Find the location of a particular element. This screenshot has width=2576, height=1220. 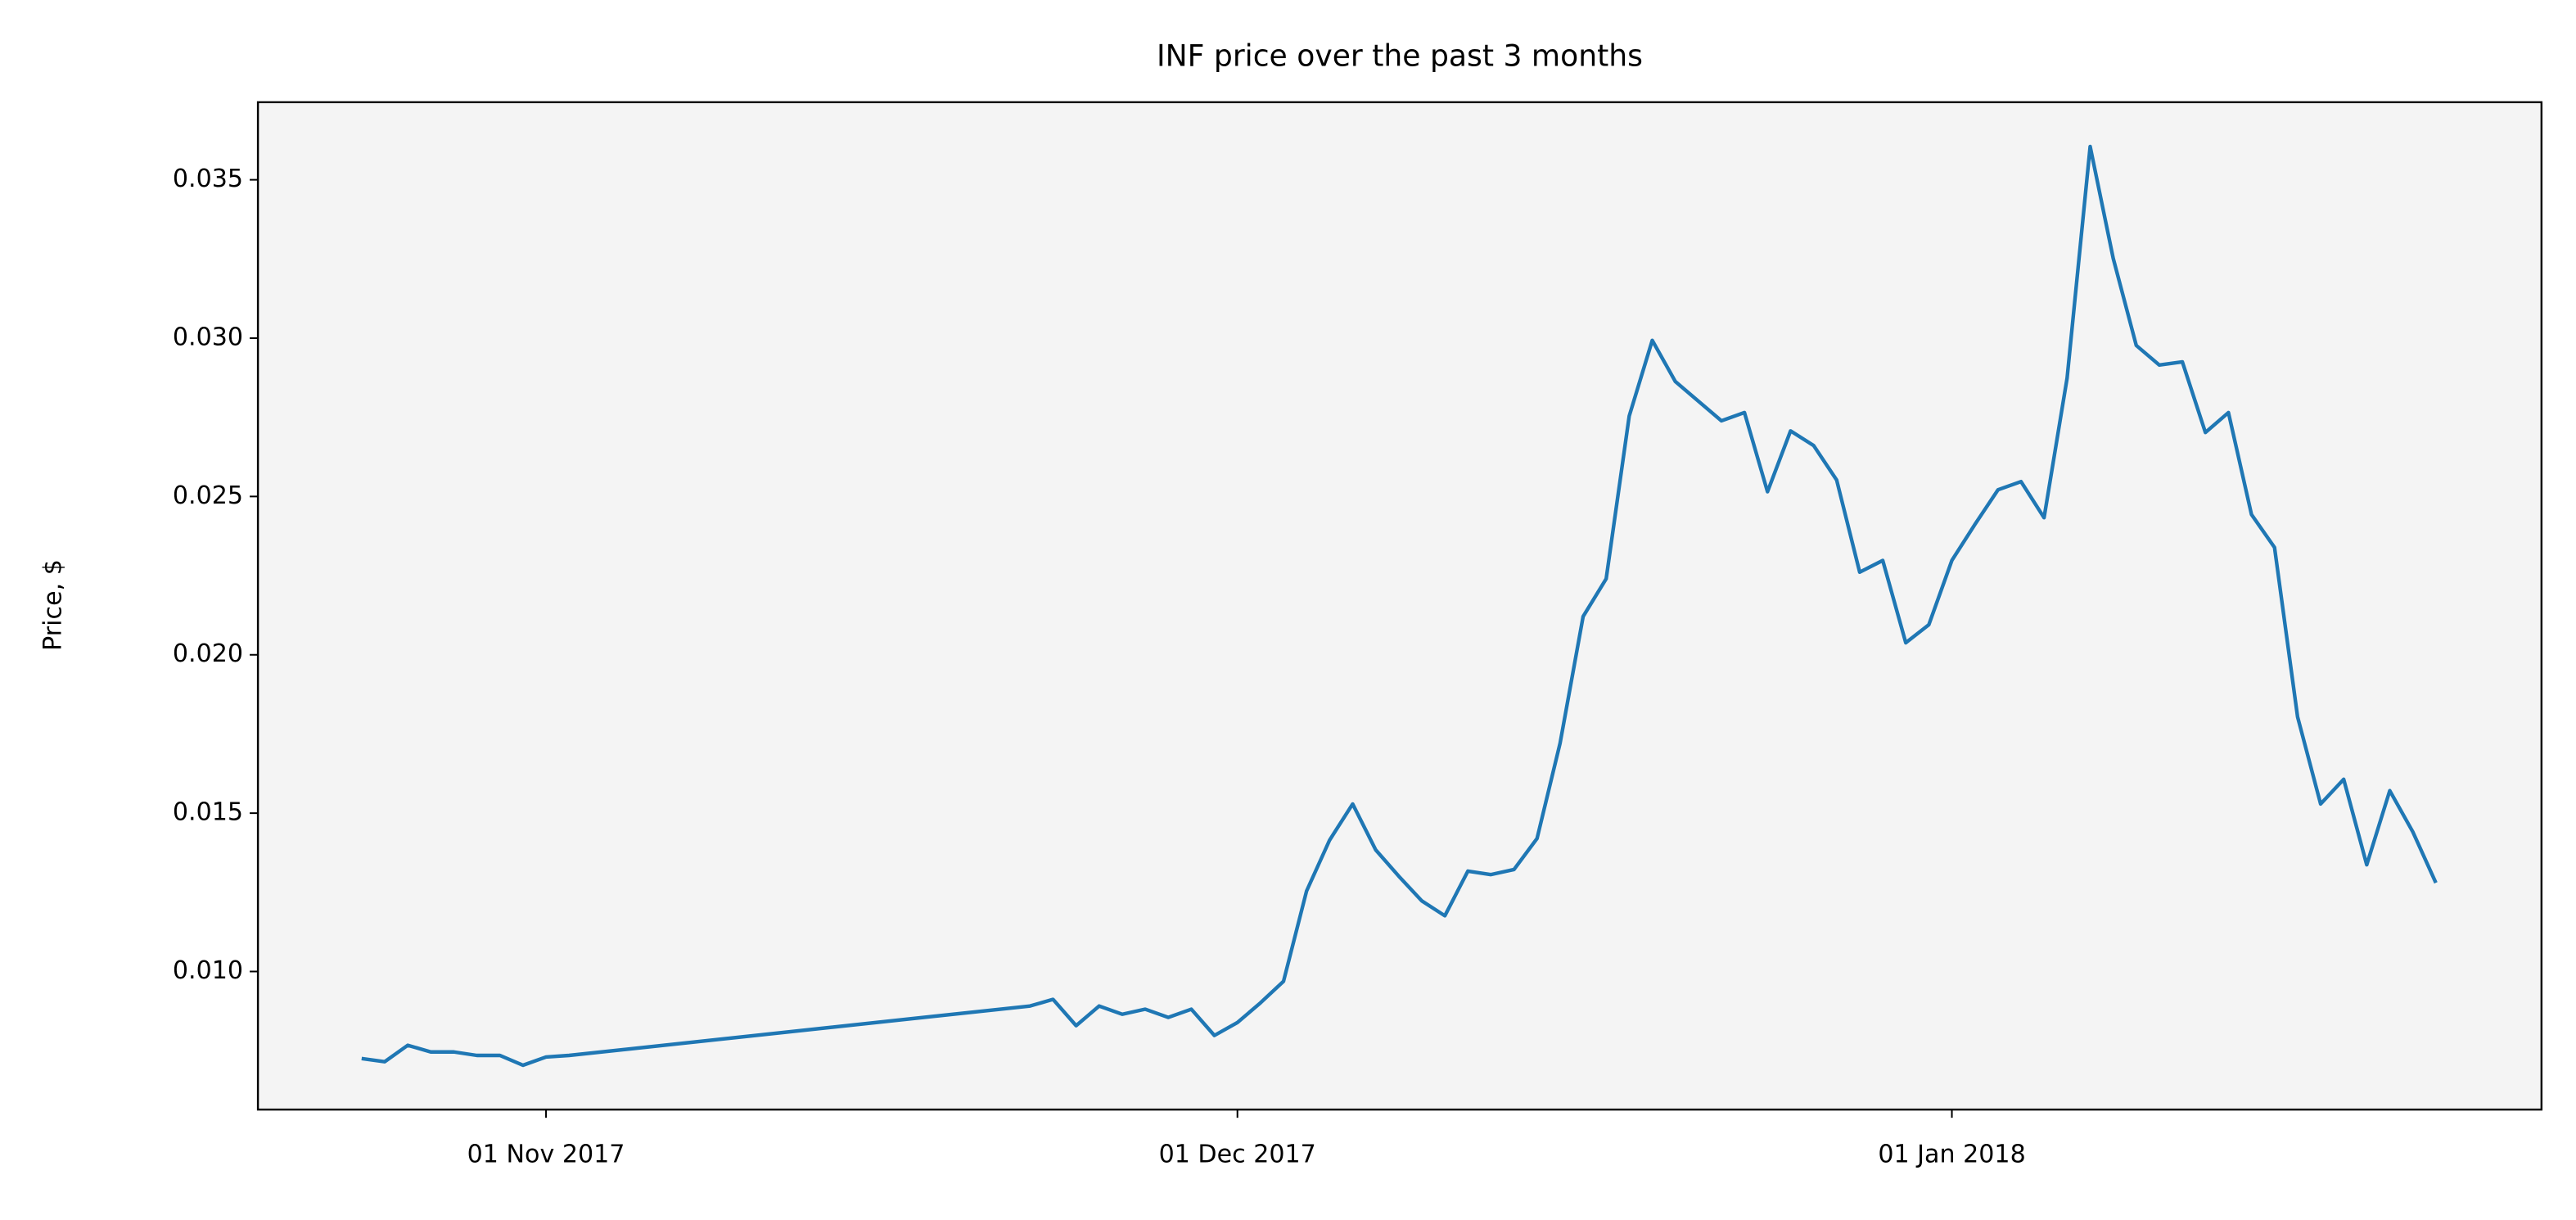

chart-title: INF price over the past 3 months is located at coordinates (1400, 56).